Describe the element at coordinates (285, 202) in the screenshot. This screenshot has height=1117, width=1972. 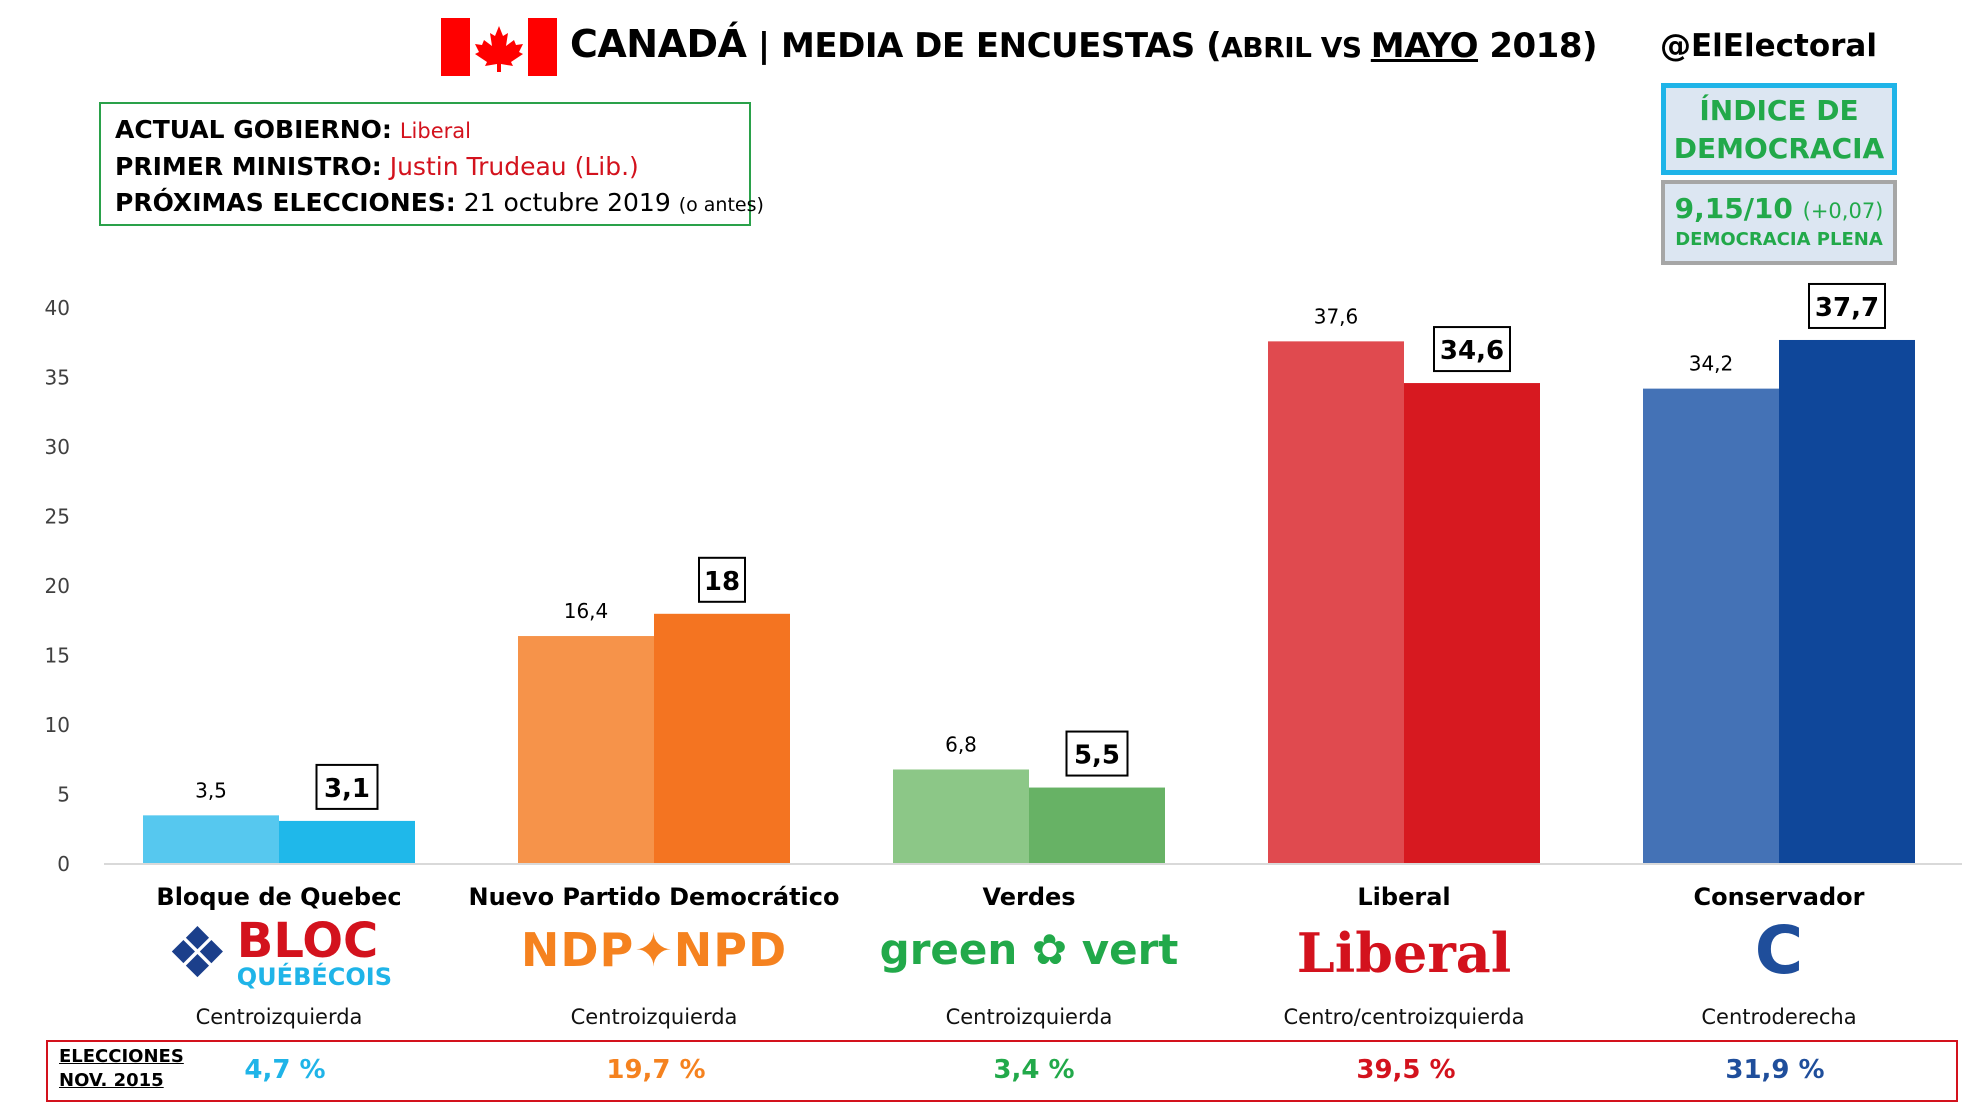
I see `next-label: PRÓXIMAS ELECCIONES:` at that location.